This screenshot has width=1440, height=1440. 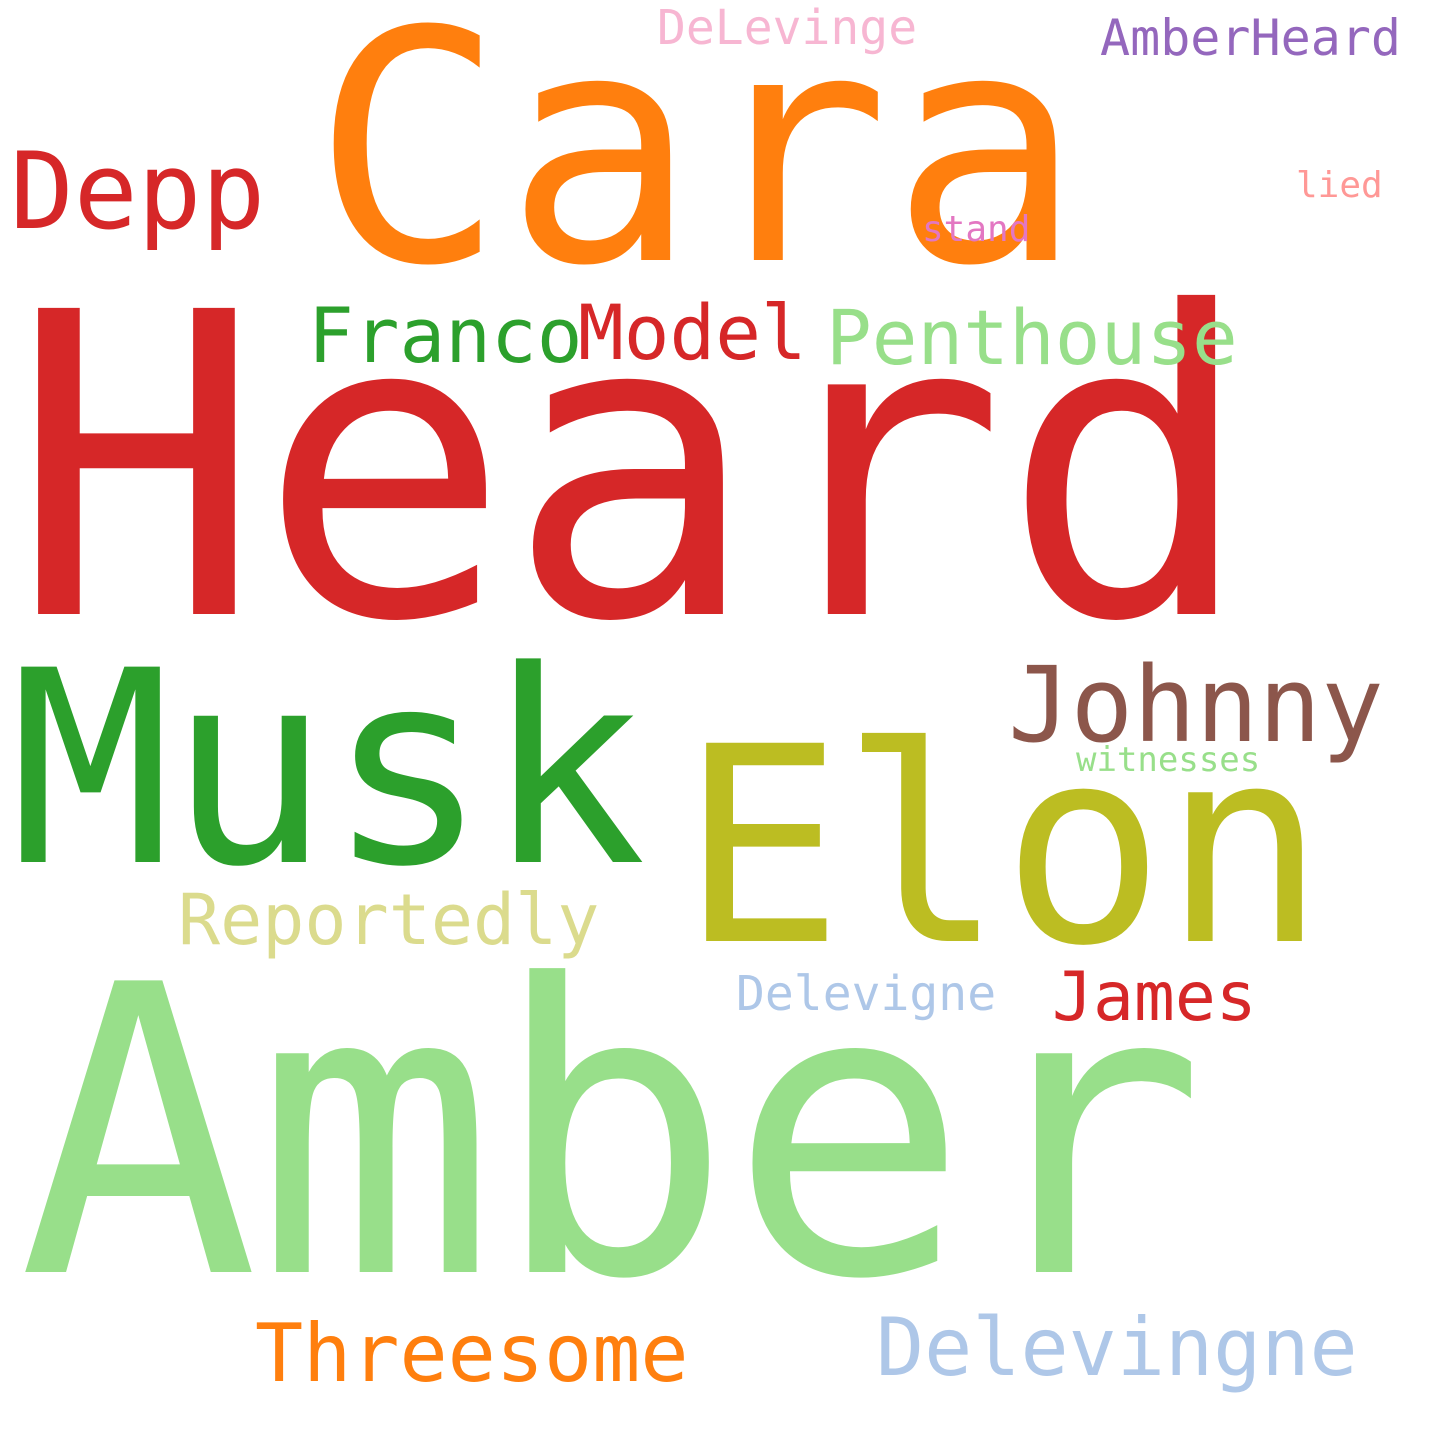 I want to click on word-cara: Cara, so click(x=697, y=168).